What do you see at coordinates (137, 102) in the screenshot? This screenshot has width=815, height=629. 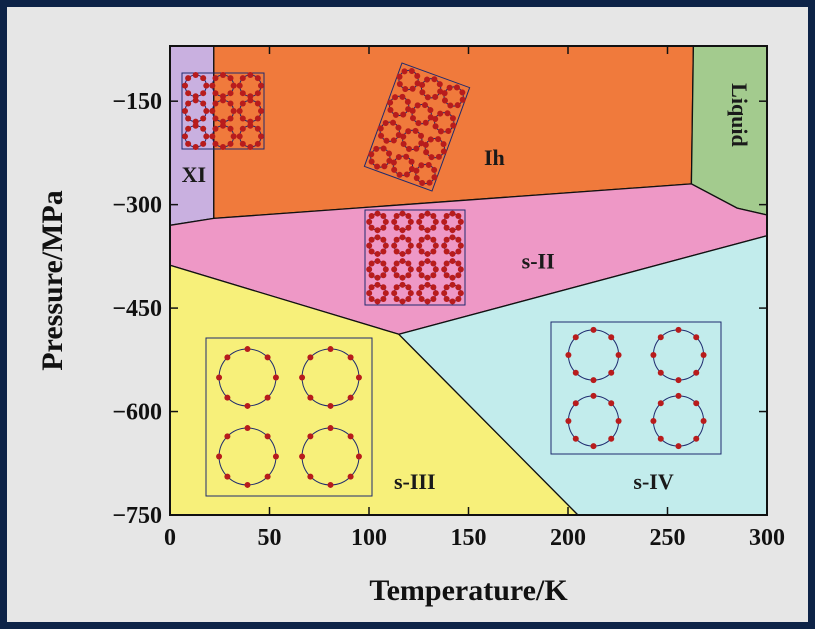 I see `y-tick-label: −150` at bounding box center [137, 102].